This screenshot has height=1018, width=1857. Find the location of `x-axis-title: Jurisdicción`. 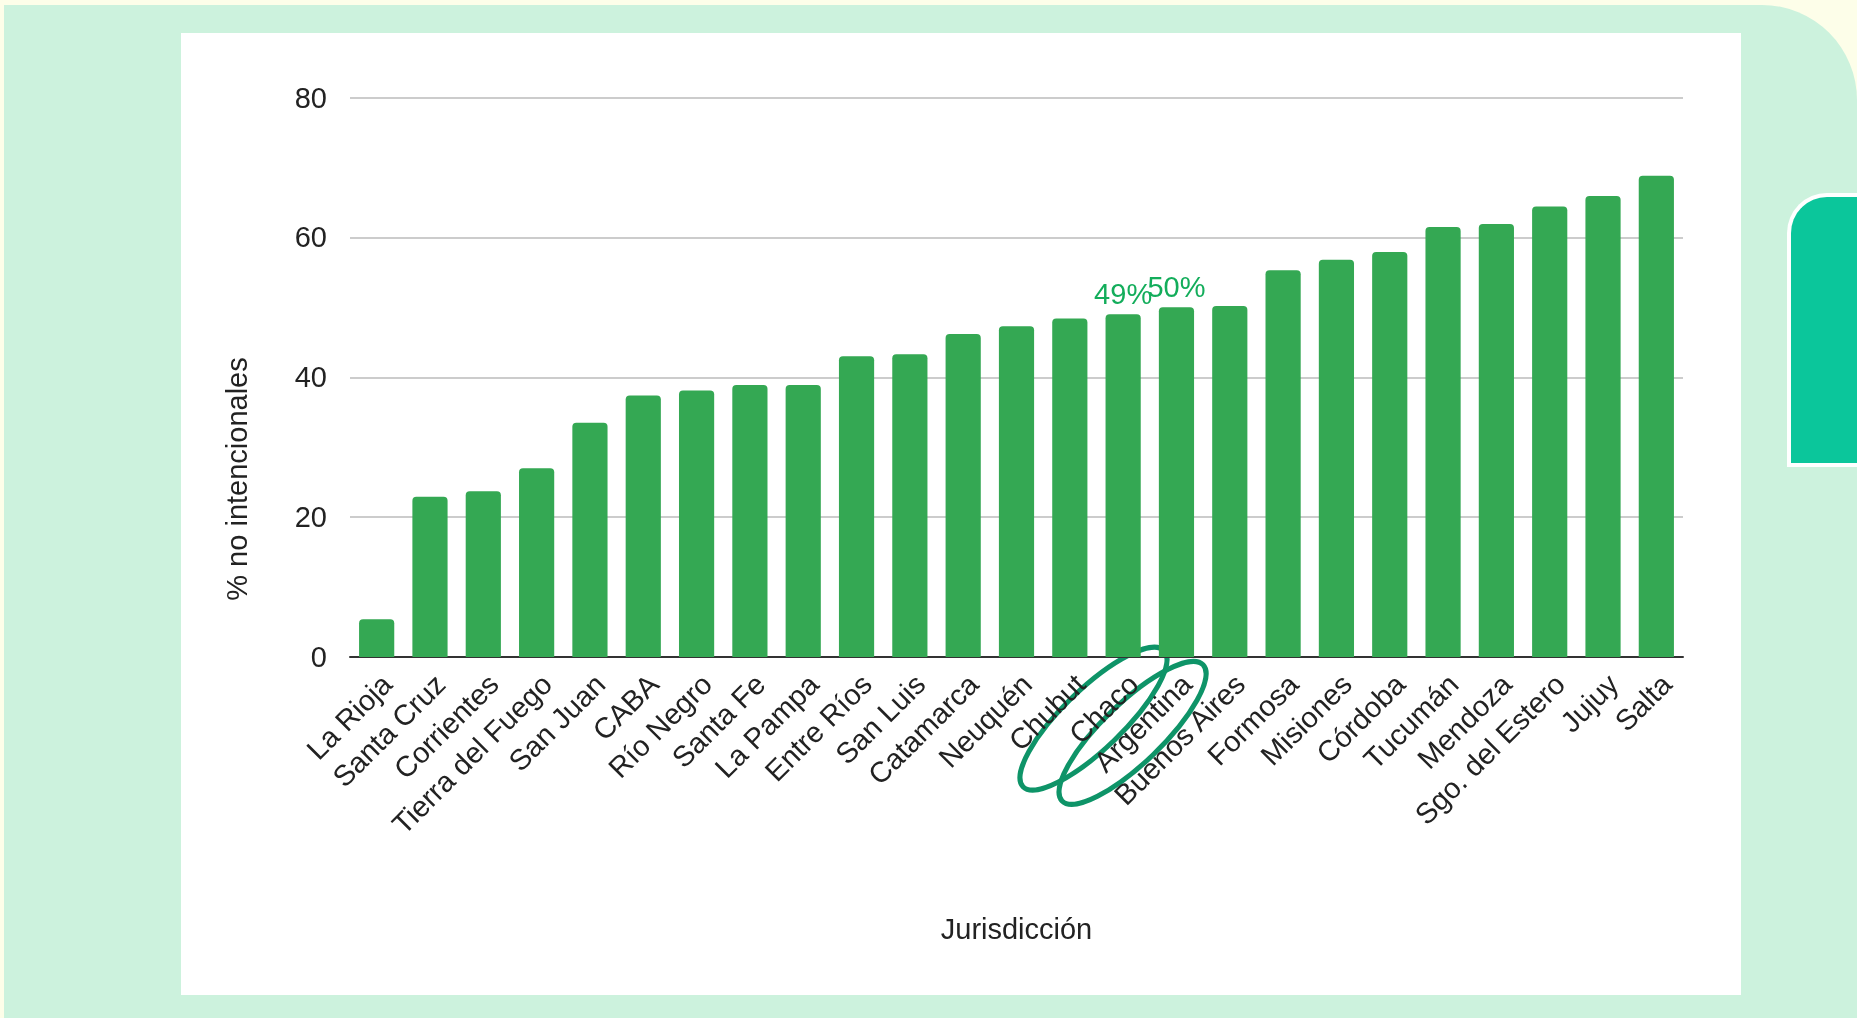

x-axis-title: Jurisdicción is located at coordinates (1016, 928).